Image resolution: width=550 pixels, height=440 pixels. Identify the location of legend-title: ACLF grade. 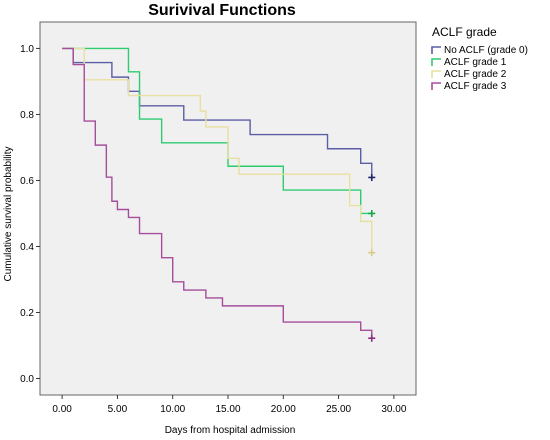
(464, 32).